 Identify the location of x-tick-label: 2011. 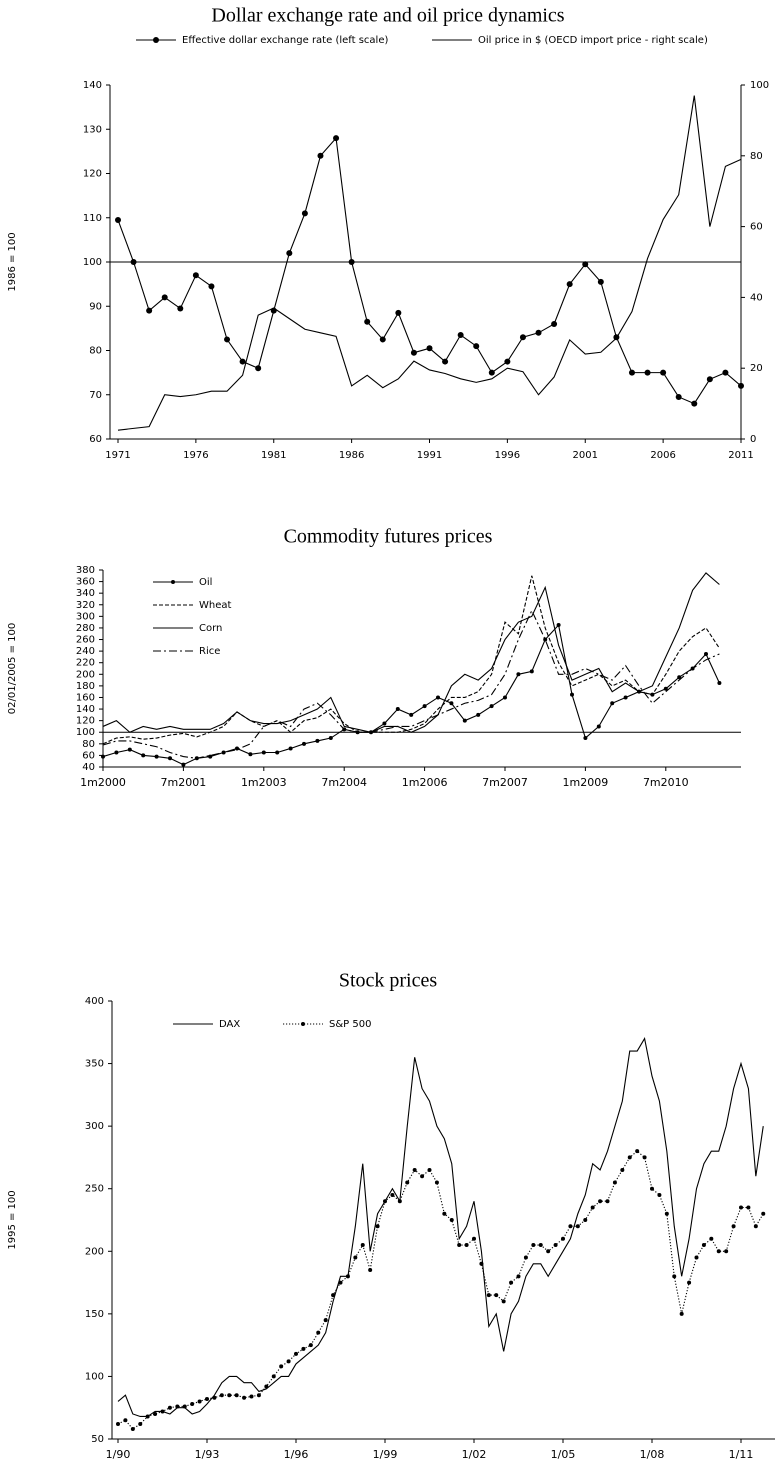
(740, 455).